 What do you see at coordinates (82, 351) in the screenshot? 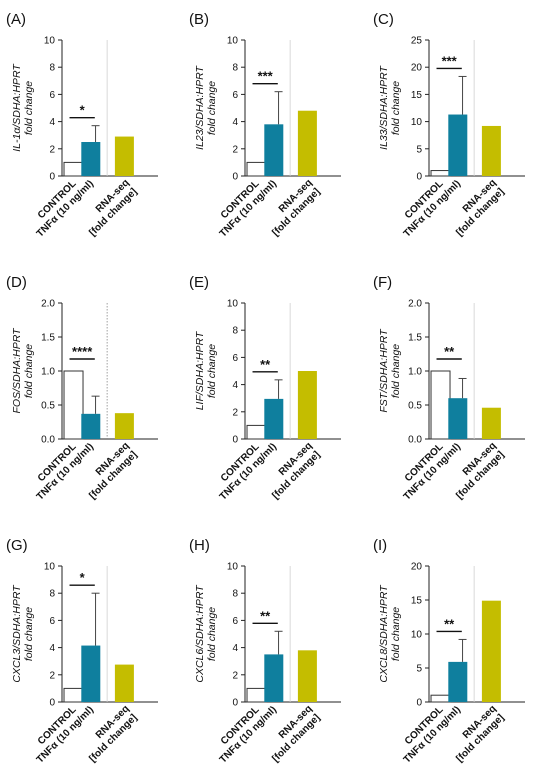
I see `significance-stars: ****` at bounding box center [82, 351].